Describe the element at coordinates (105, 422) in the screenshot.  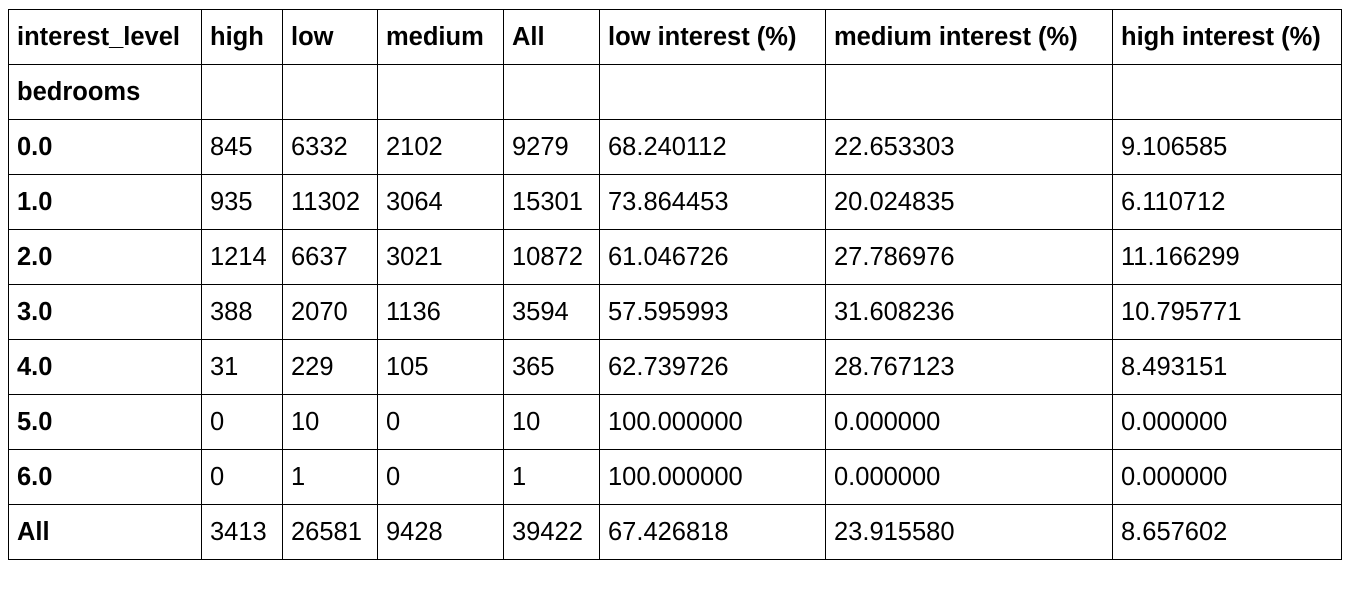
I see `row-label: 5.0` at that location.